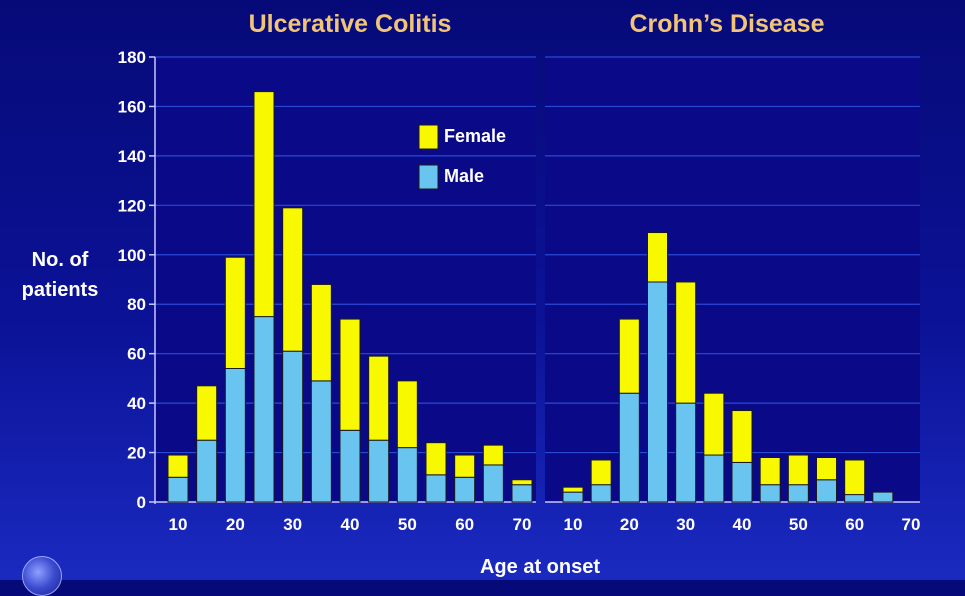 The width and height of the screenshot is (965, 596). Describe the element at coordinates (141, 502) in the screenshot. I see `y-tick-0: 0` at that location.